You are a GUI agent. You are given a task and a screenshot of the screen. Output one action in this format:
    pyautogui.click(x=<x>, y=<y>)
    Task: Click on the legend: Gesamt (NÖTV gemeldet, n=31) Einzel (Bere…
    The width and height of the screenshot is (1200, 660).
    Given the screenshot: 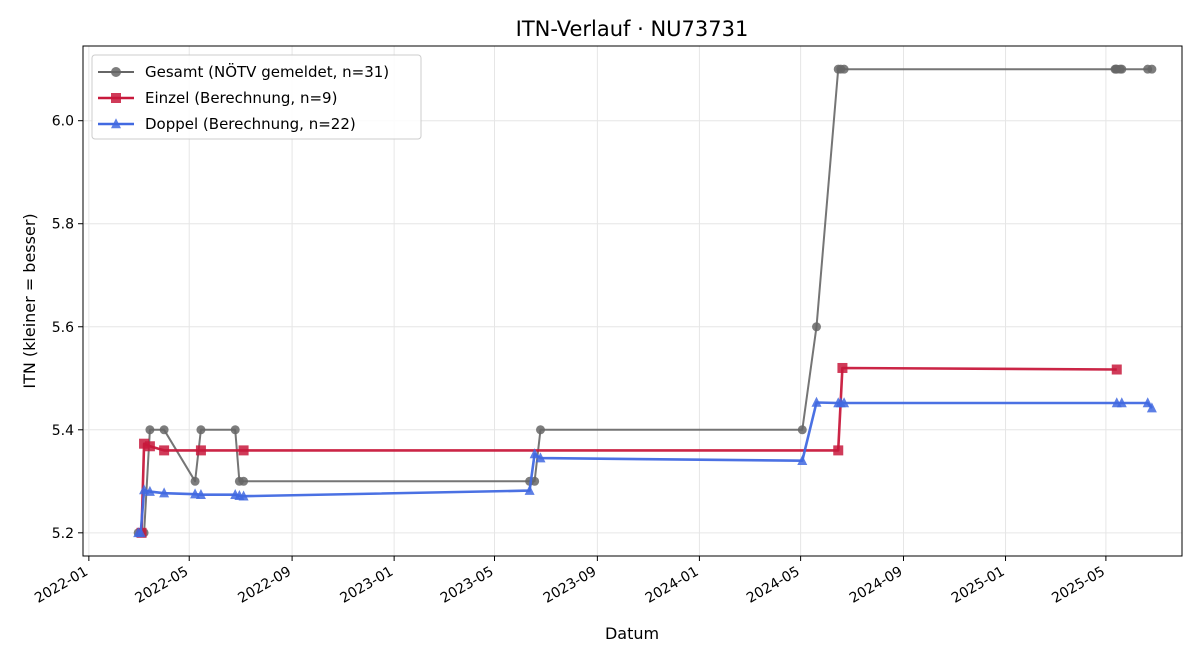 What is the action you would take?
    pyautogui.click(x=256, y=97)
    